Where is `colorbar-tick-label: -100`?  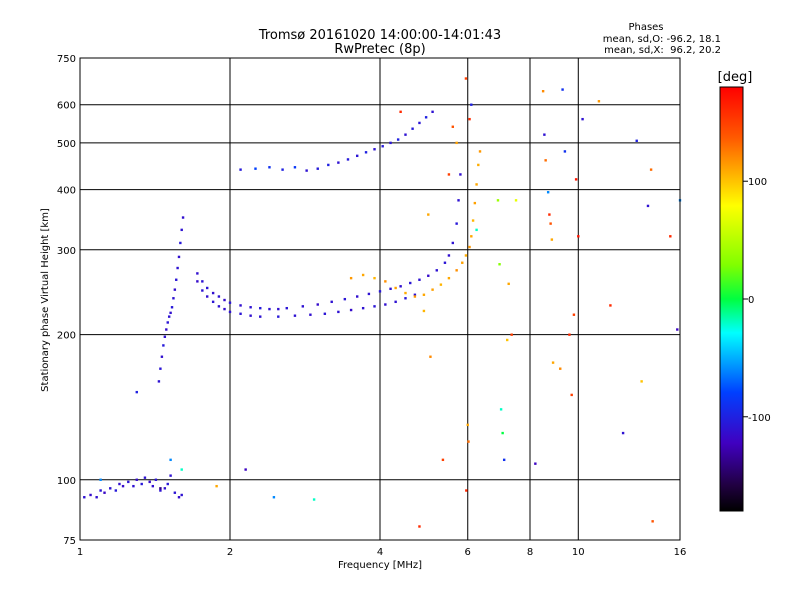 colorbar-tick-label: -100 is located at coordinates (759, 418).